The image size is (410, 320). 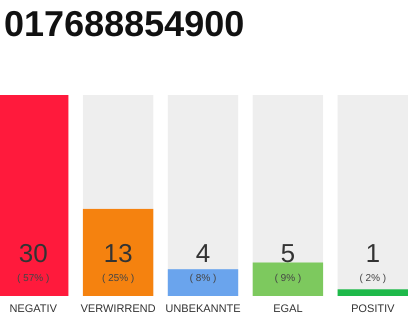 I want to click on x-tick-label: EGAL, so click(x=288, y=309).